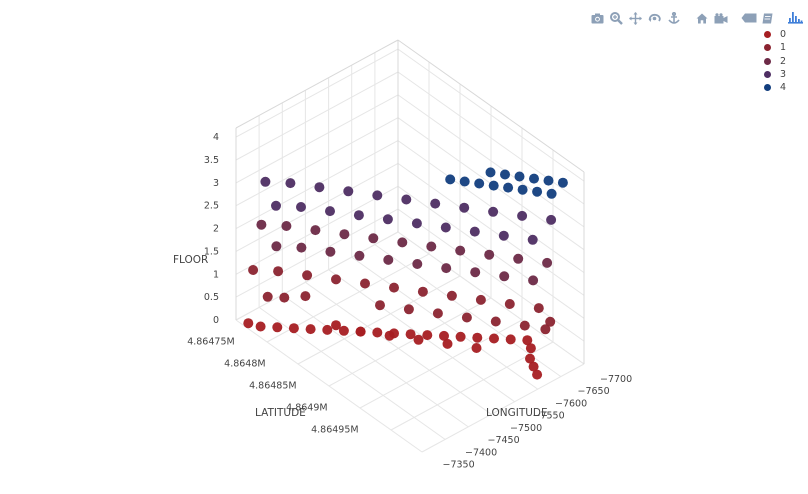 Image resolution: width=808 pixels, height=494 pixels. I want to click on turntable-button, so click(673, 18).